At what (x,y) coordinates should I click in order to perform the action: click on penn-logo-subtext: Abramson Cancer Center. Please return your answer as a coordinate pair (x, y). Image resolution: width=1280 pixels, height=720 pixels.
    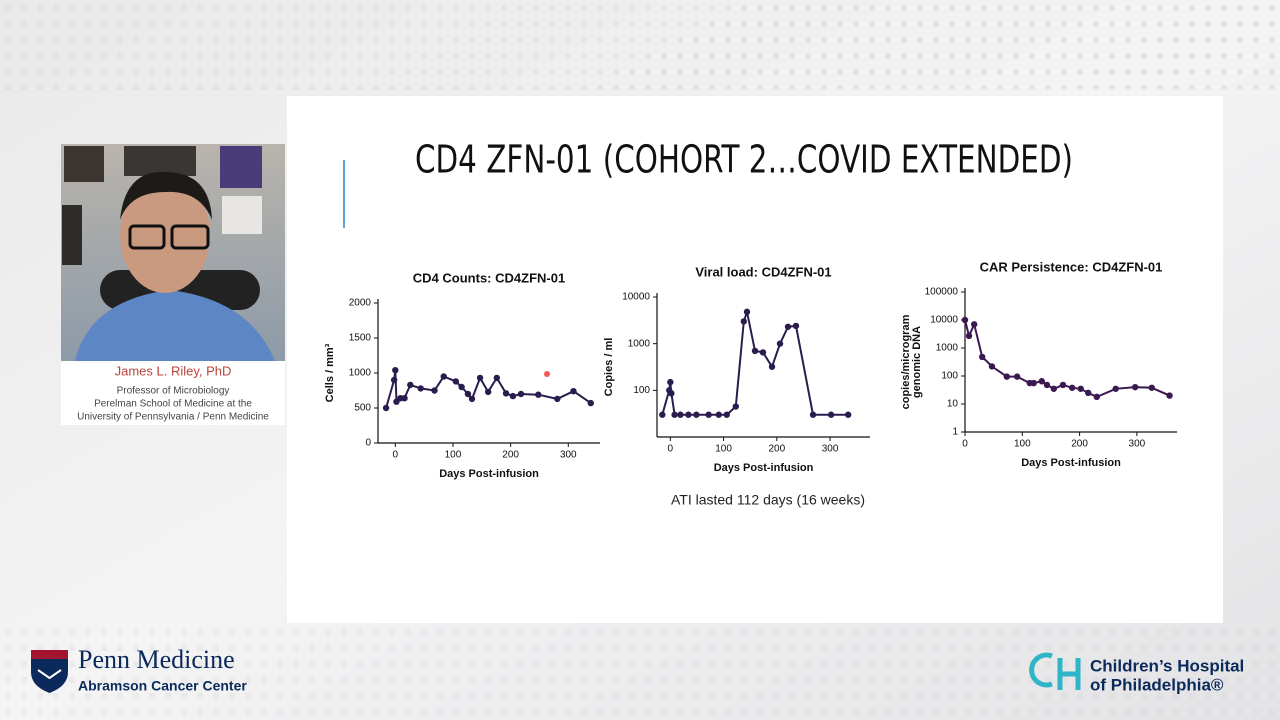
    Looking at the image, I should click on (162, 686).